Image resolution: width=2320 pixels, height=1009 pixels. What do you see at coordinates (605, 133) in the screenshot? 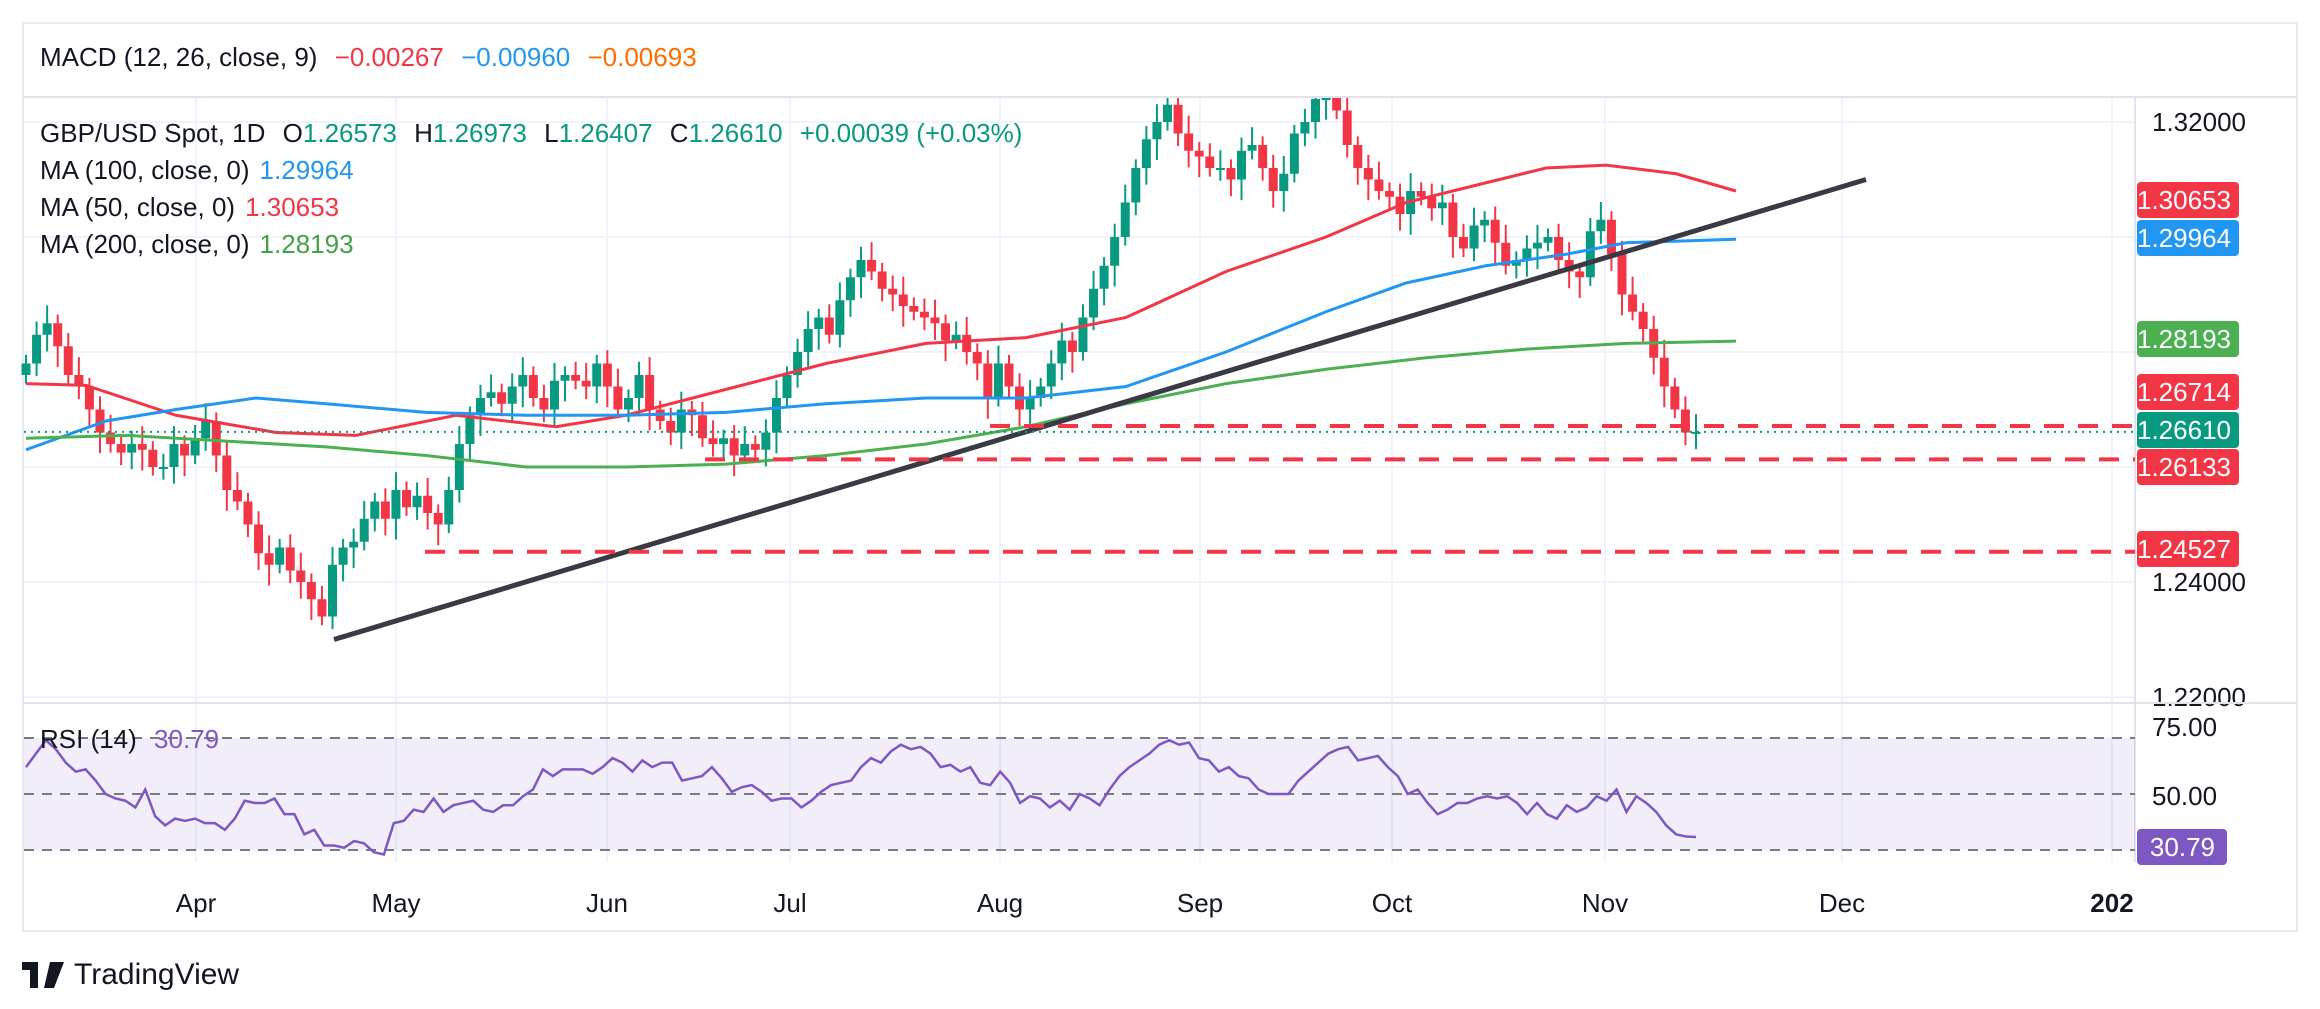
I see `low-value: 1.26407` at bounding box center [605, 133].